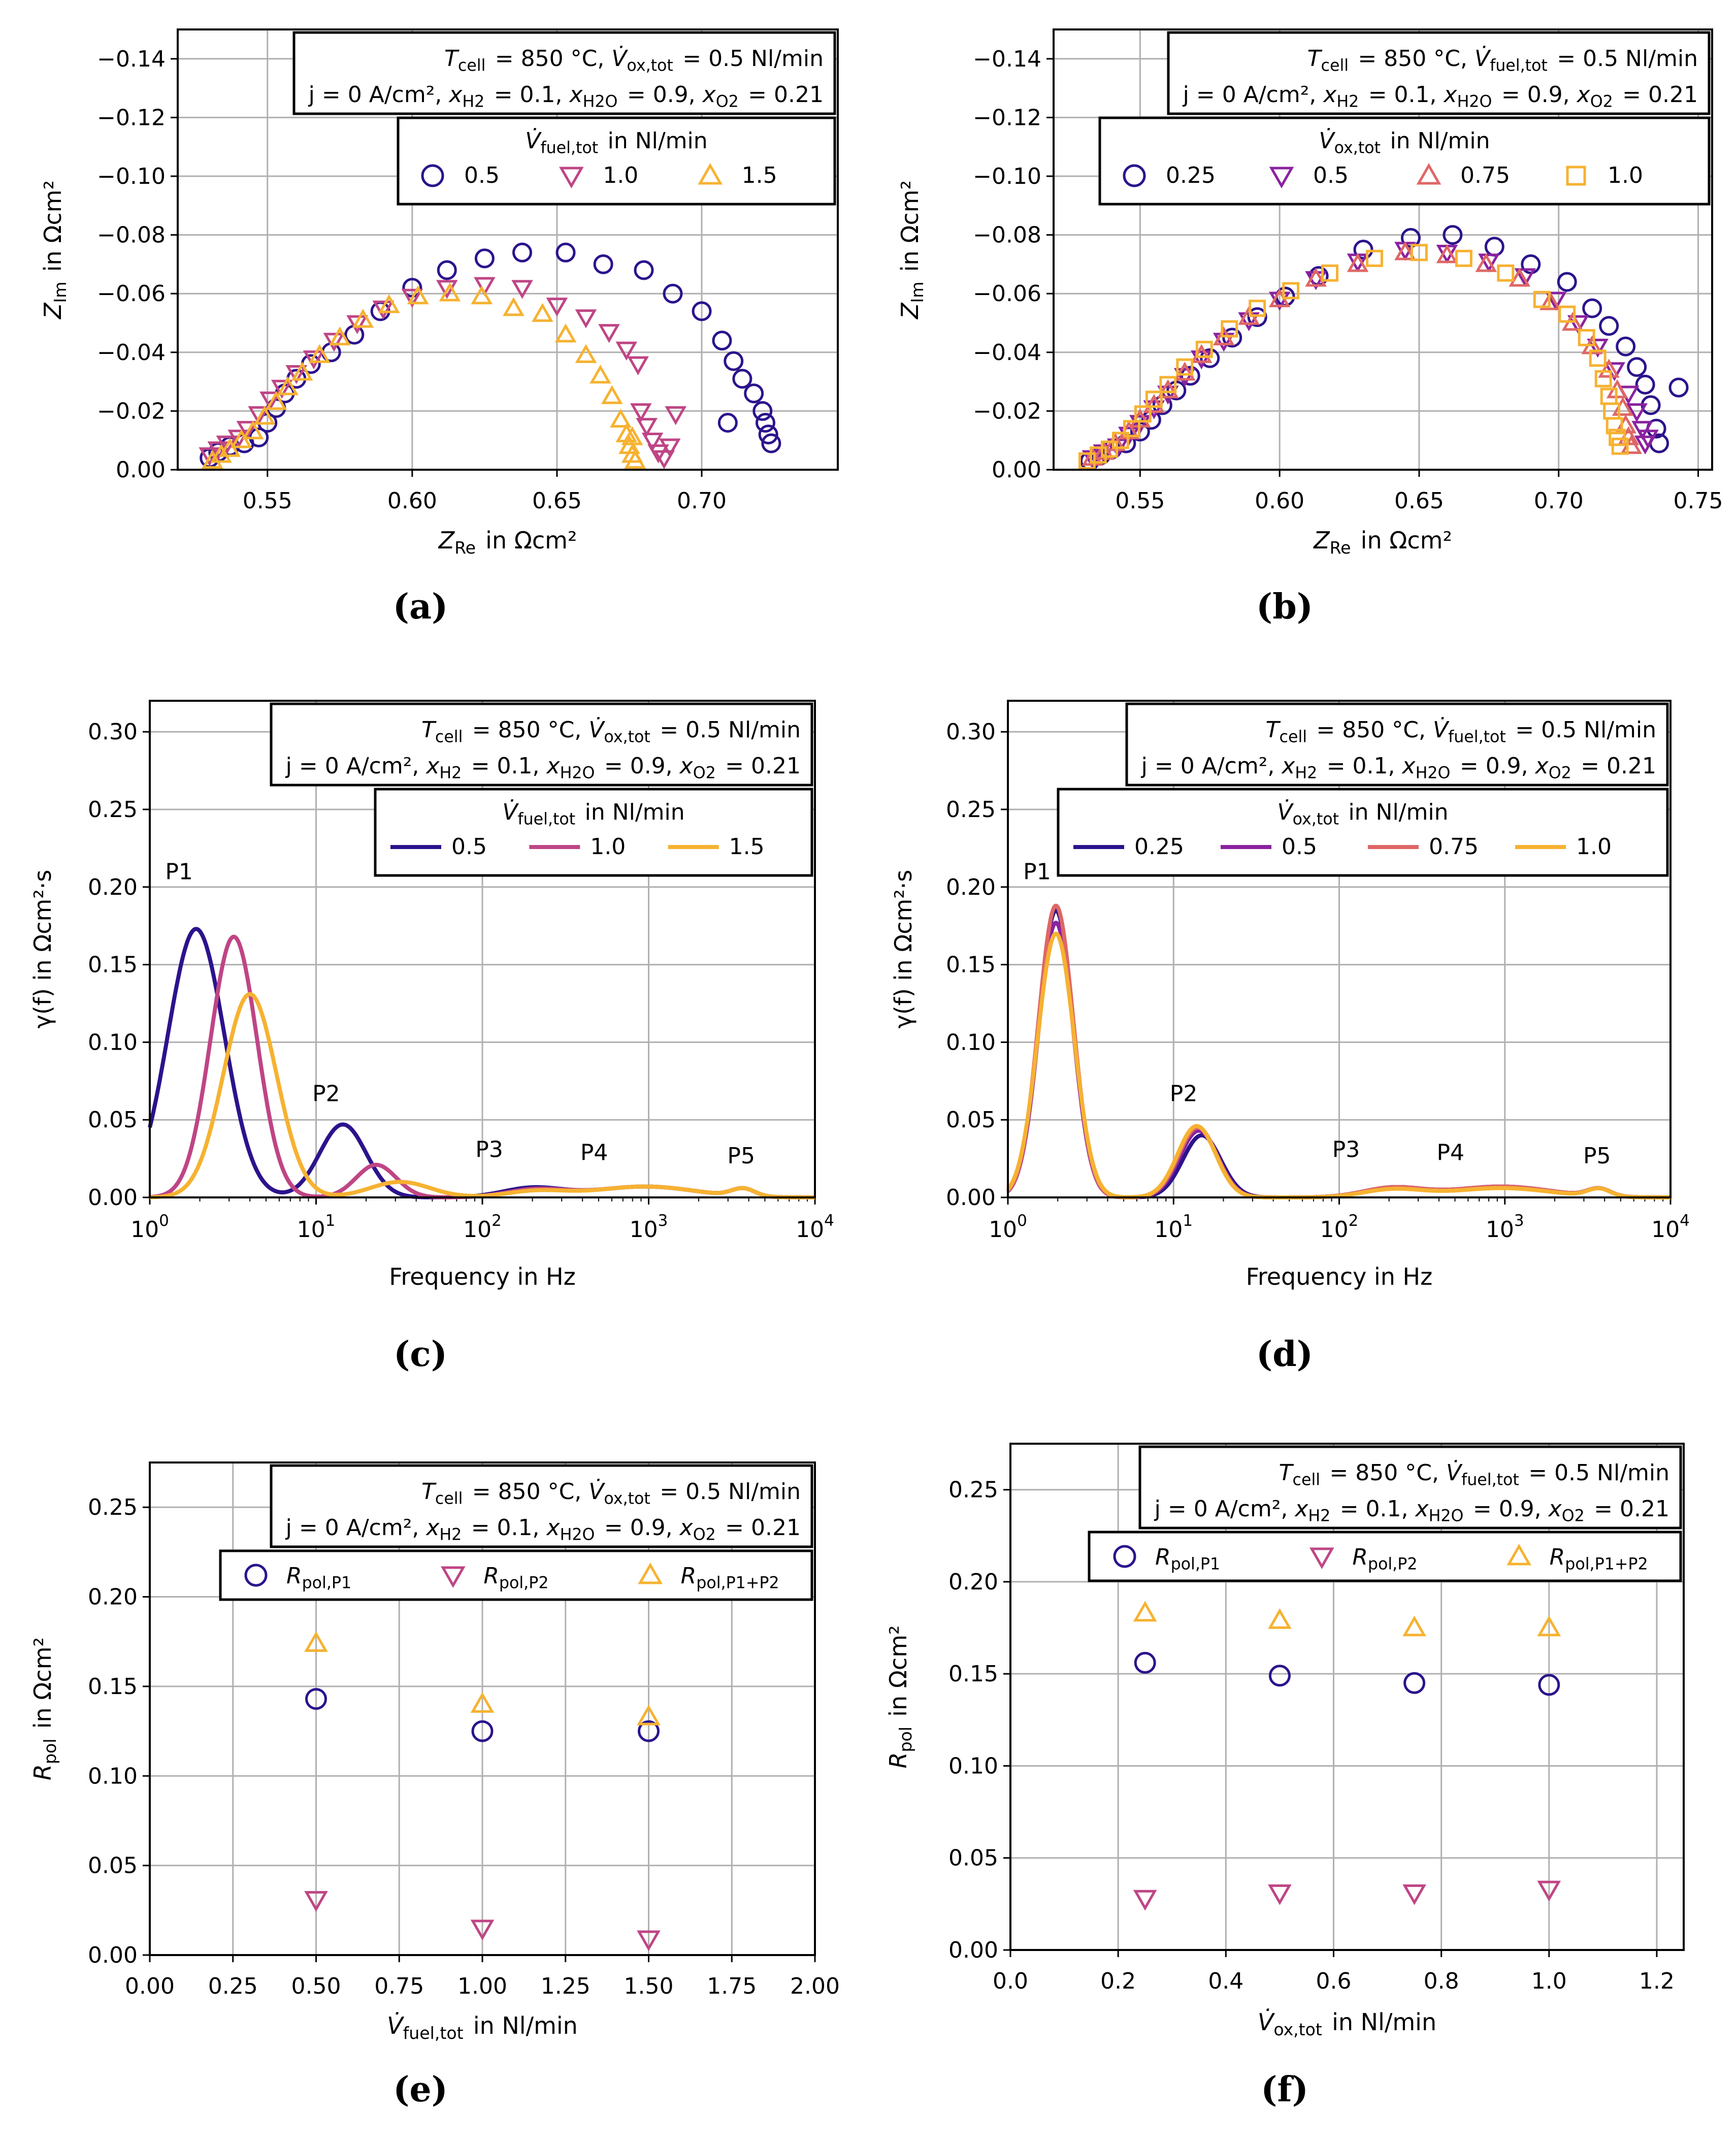  I want to click on legend-label-0.5: 0.5, so click(1299, 847).